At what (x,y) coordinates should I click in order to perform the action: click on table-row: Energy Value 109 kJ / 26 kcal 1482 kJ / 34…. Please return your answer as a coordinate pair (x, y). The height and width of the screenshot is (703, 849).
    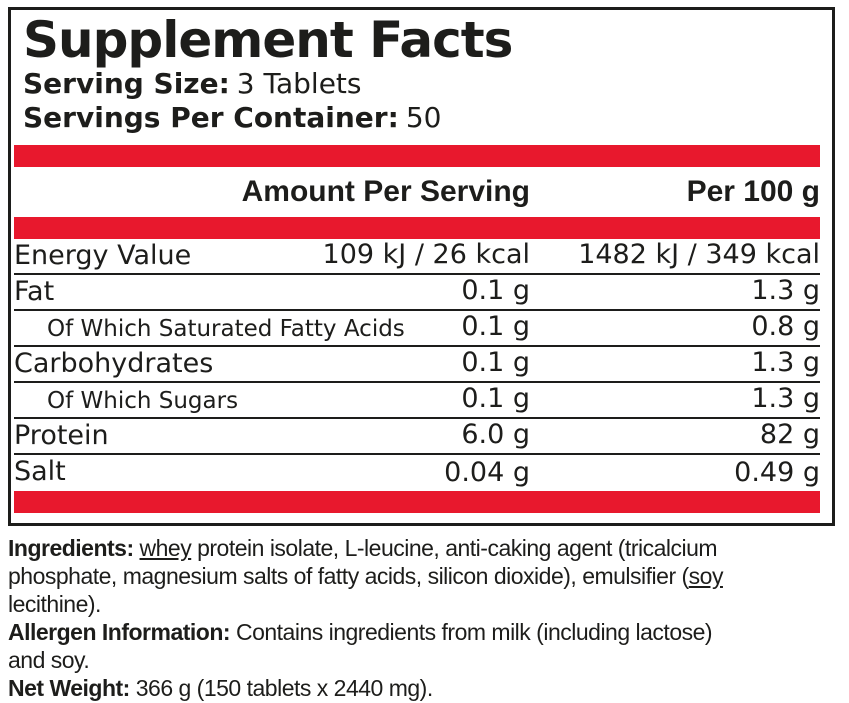
    Looking at the image, I should click on (417, 257).